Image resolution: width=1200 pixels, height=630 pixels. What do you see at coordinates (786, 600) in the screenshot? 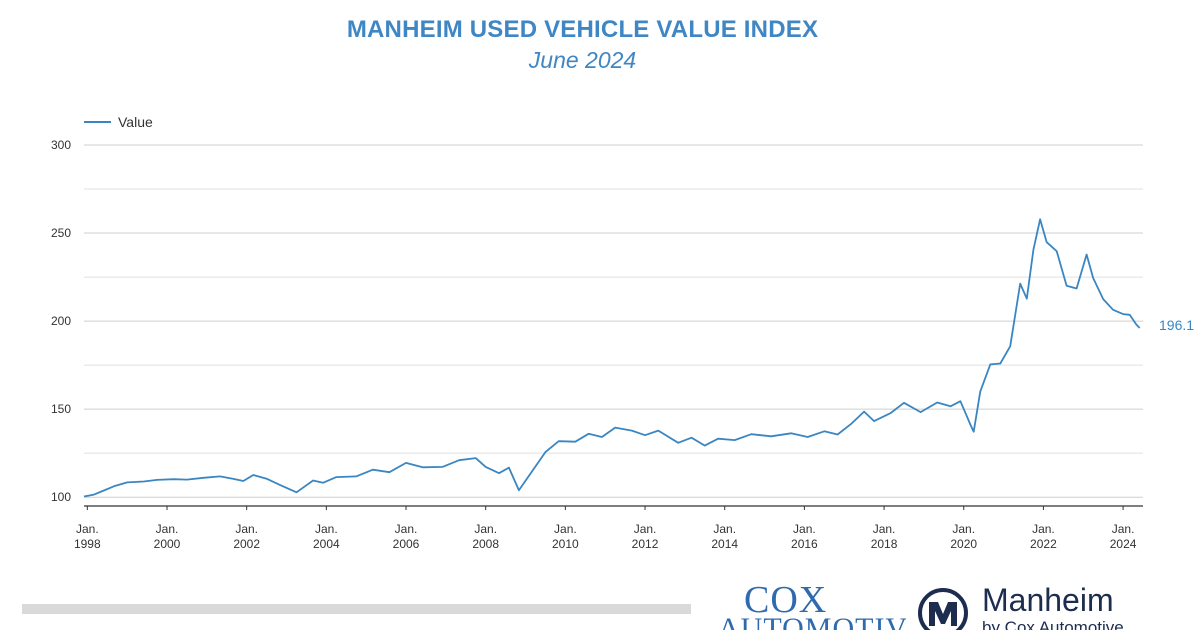
I see `cox-logo-word: COX` at bounding box center [786, 600].